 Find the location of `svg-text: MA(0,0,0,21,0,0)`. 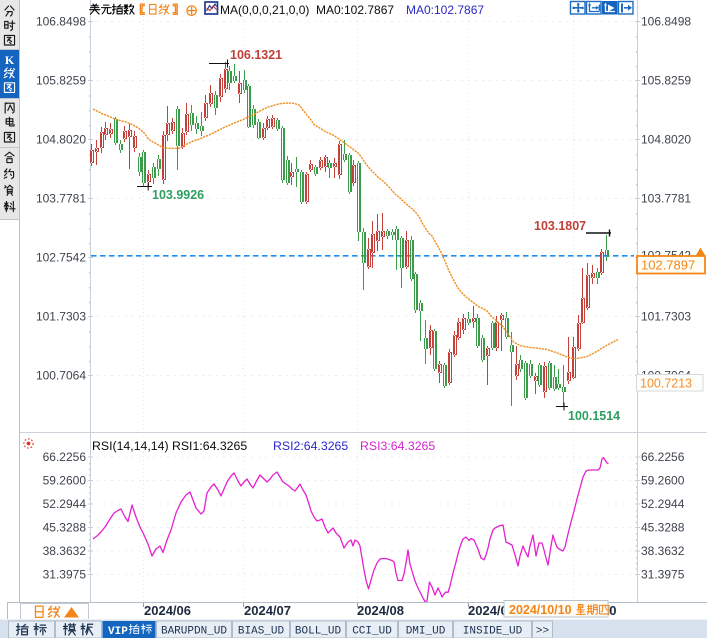

svg-text: MA(0,0,0,21,0,0) is located at coordinates (264, 10).